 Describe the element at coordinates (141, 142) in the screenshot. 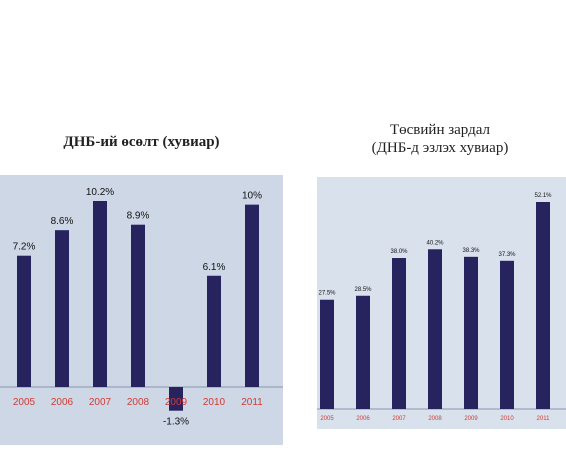

I see `gdp-growth-chart-title: ДНБ-ий өсөлт (хувиар)` at that location.